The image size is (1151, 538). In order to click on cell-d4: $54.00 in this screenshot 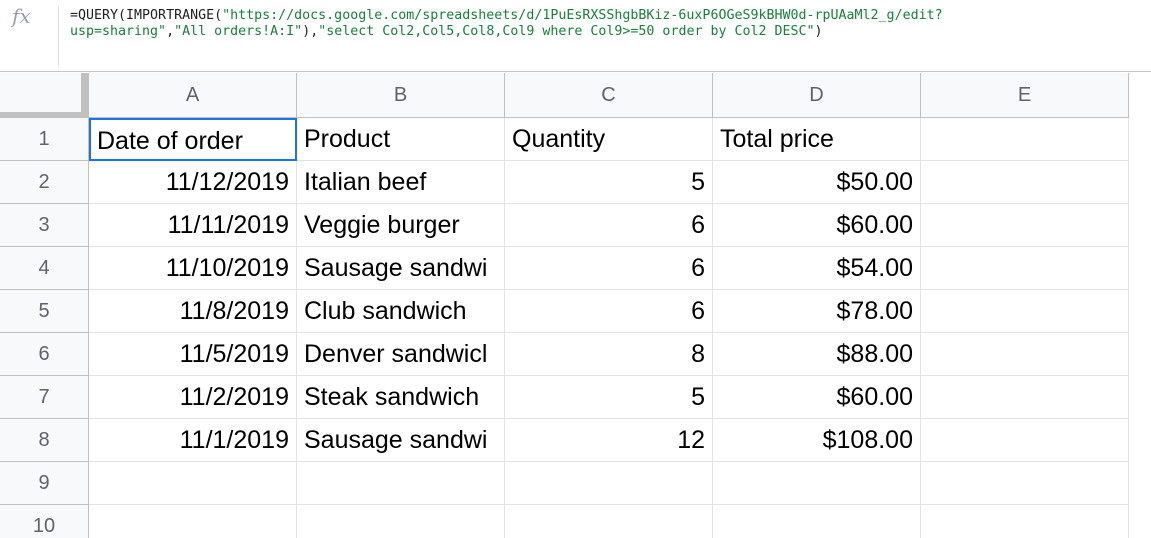, I will do `click(817, 268)`.